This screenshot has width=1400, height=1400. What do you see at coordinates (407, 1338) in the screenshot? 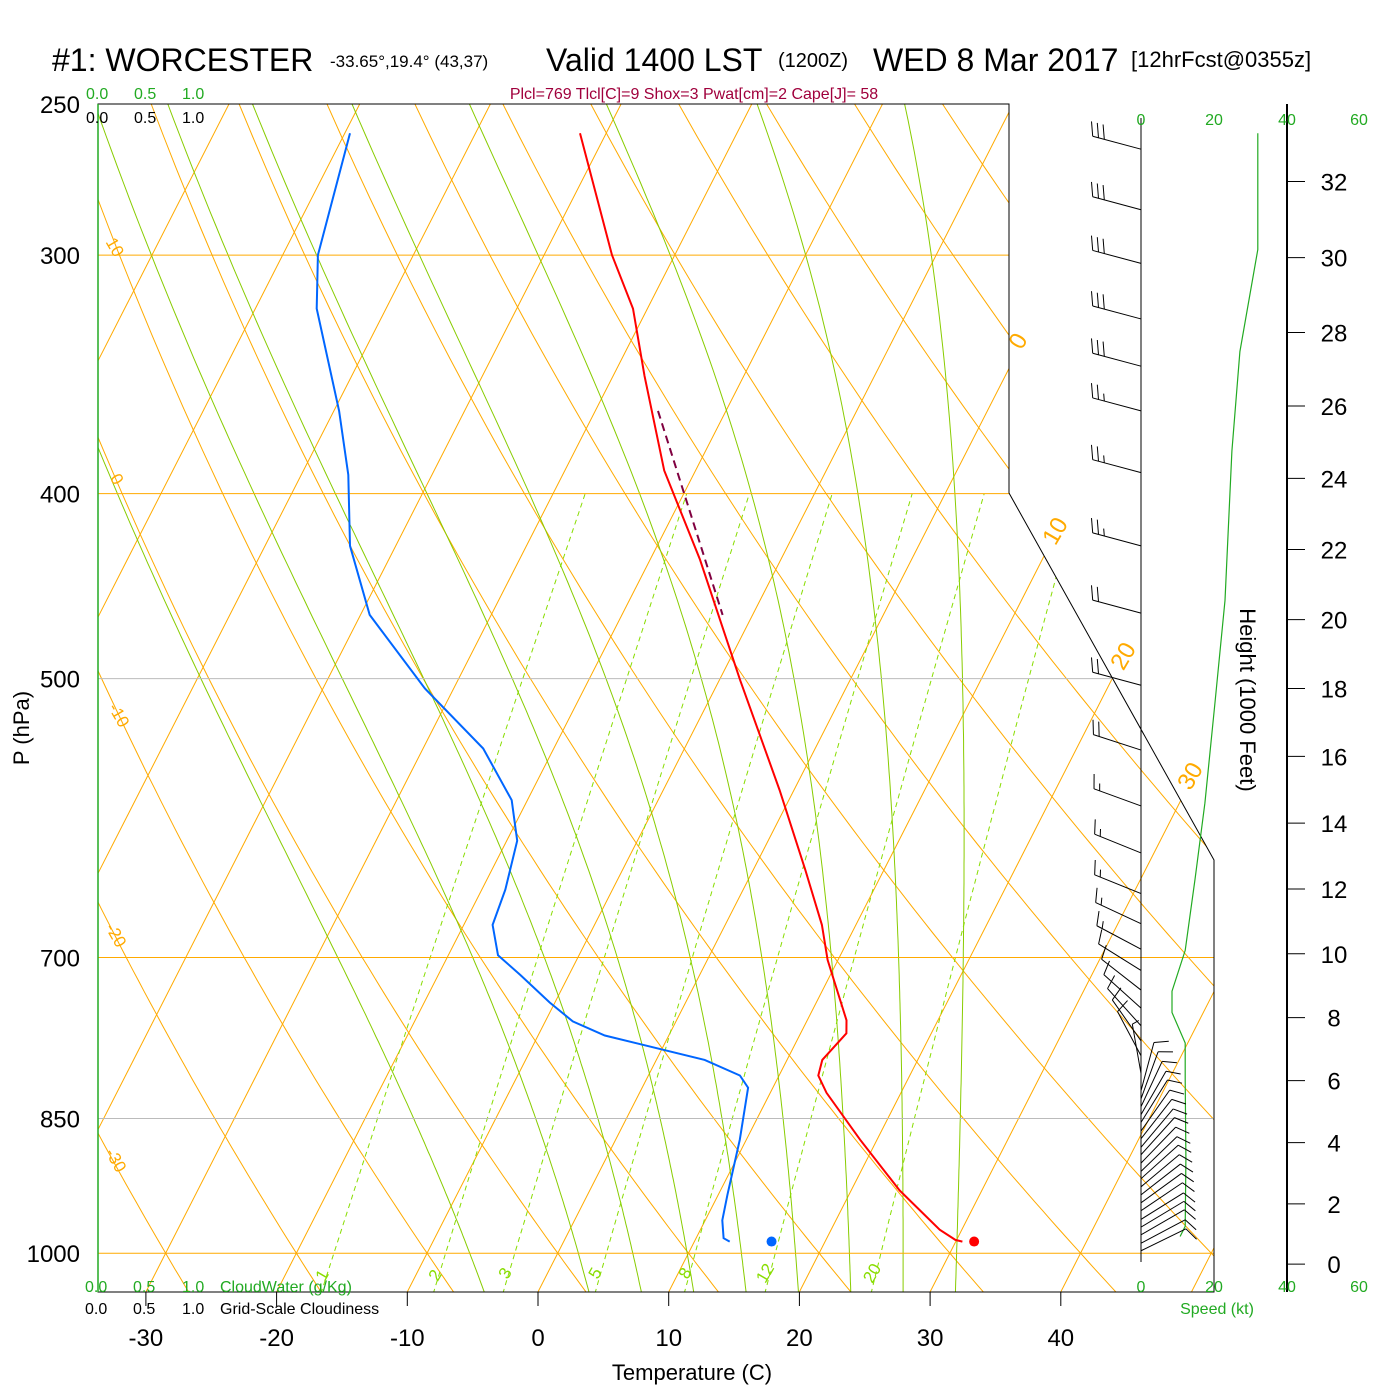
I see `temperature-tick-label: -10` at bounding box center [407, 1338].